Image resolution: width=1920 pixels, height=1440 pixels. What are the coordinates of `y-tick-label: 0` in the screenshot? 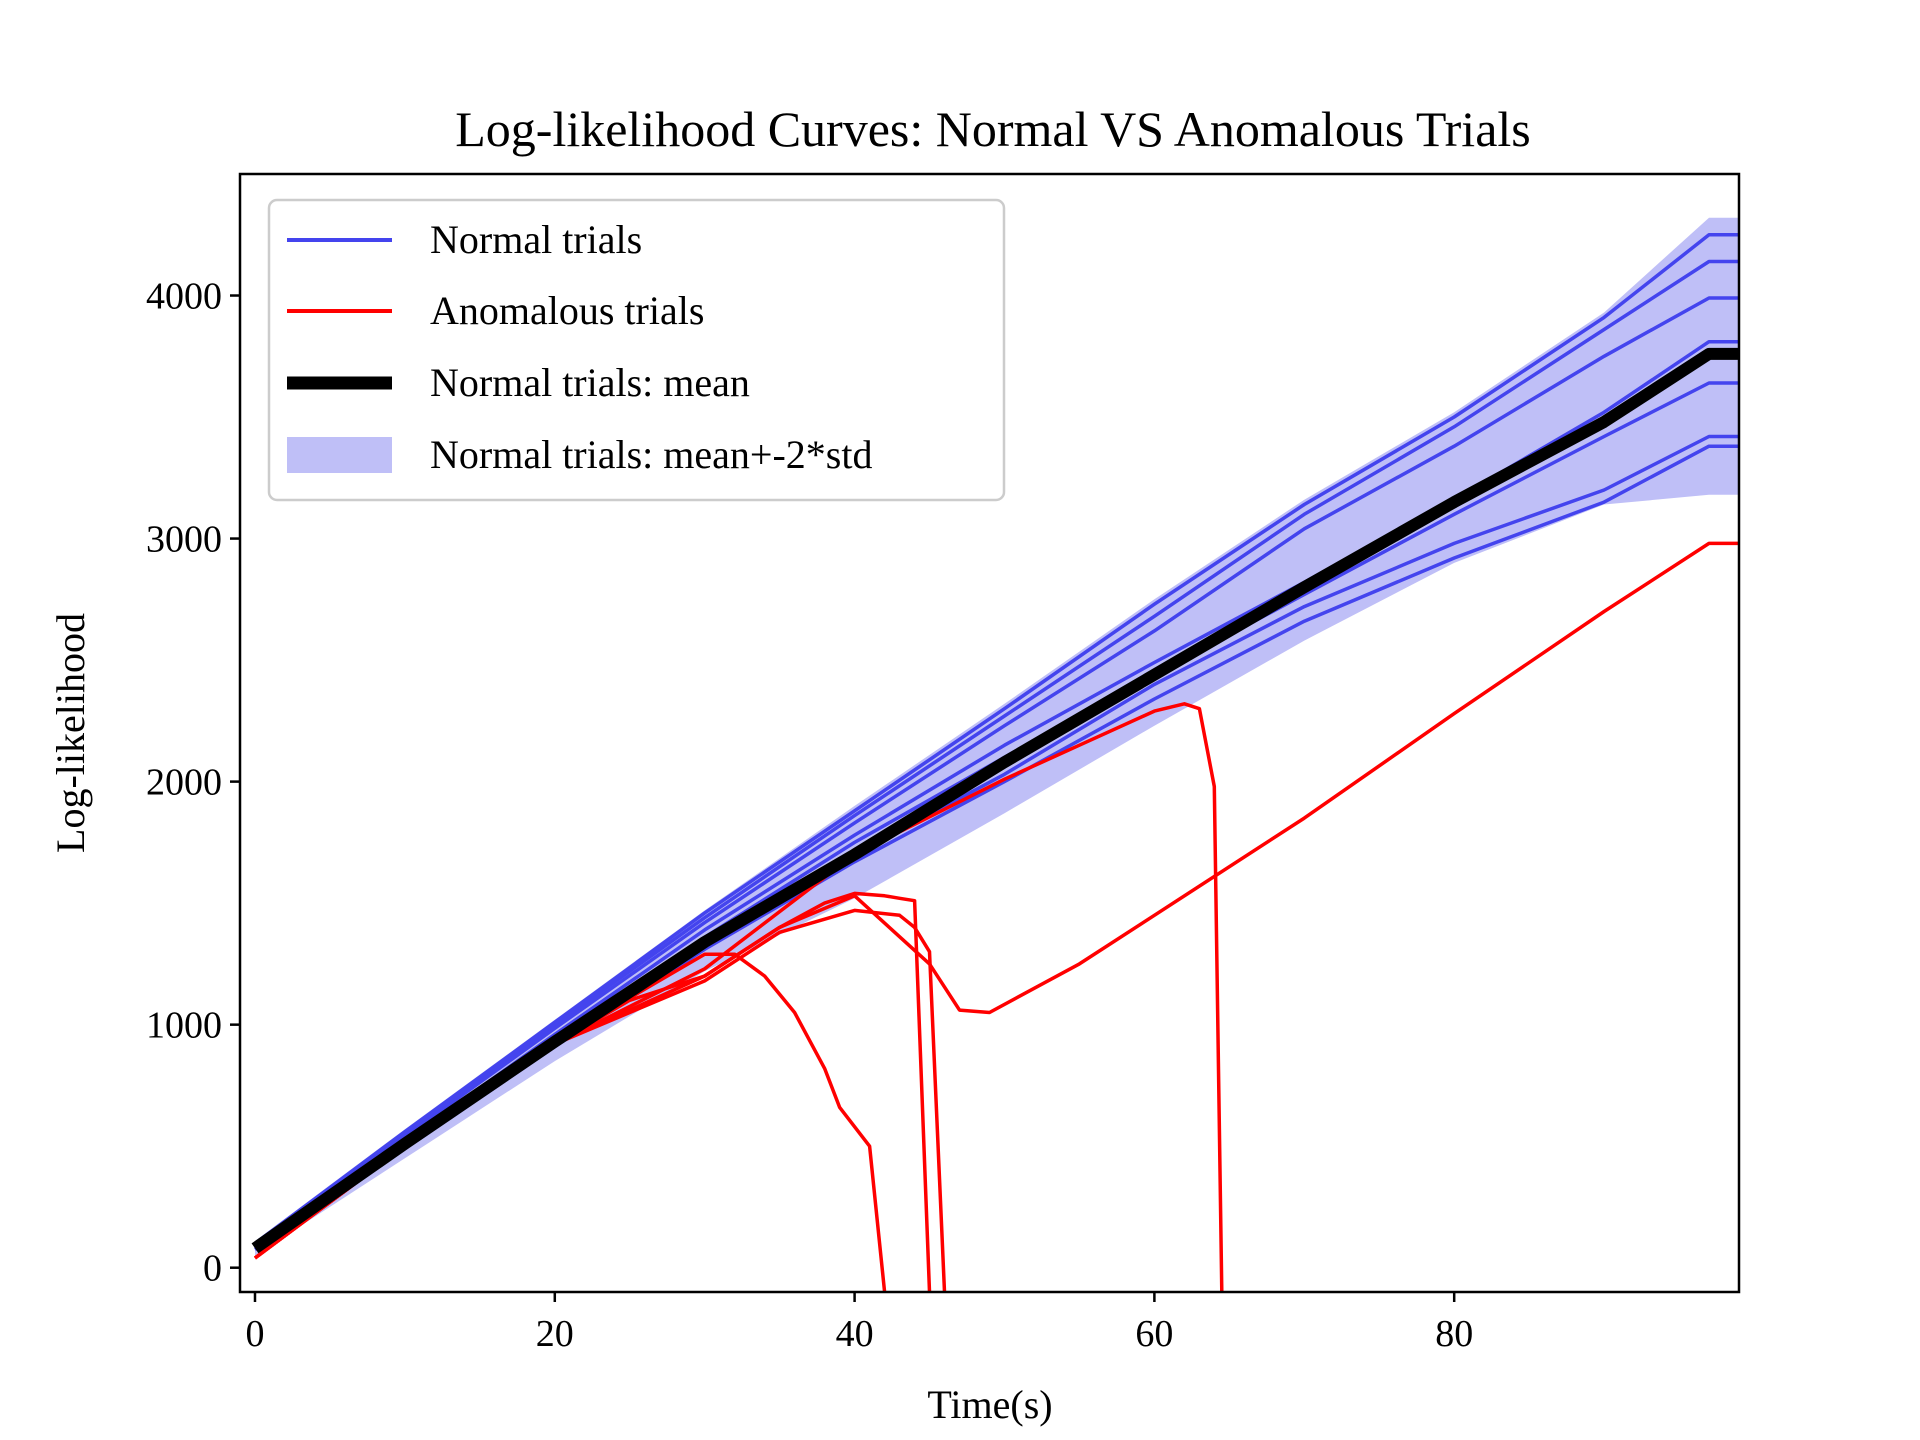 It's located at (212, 1269).